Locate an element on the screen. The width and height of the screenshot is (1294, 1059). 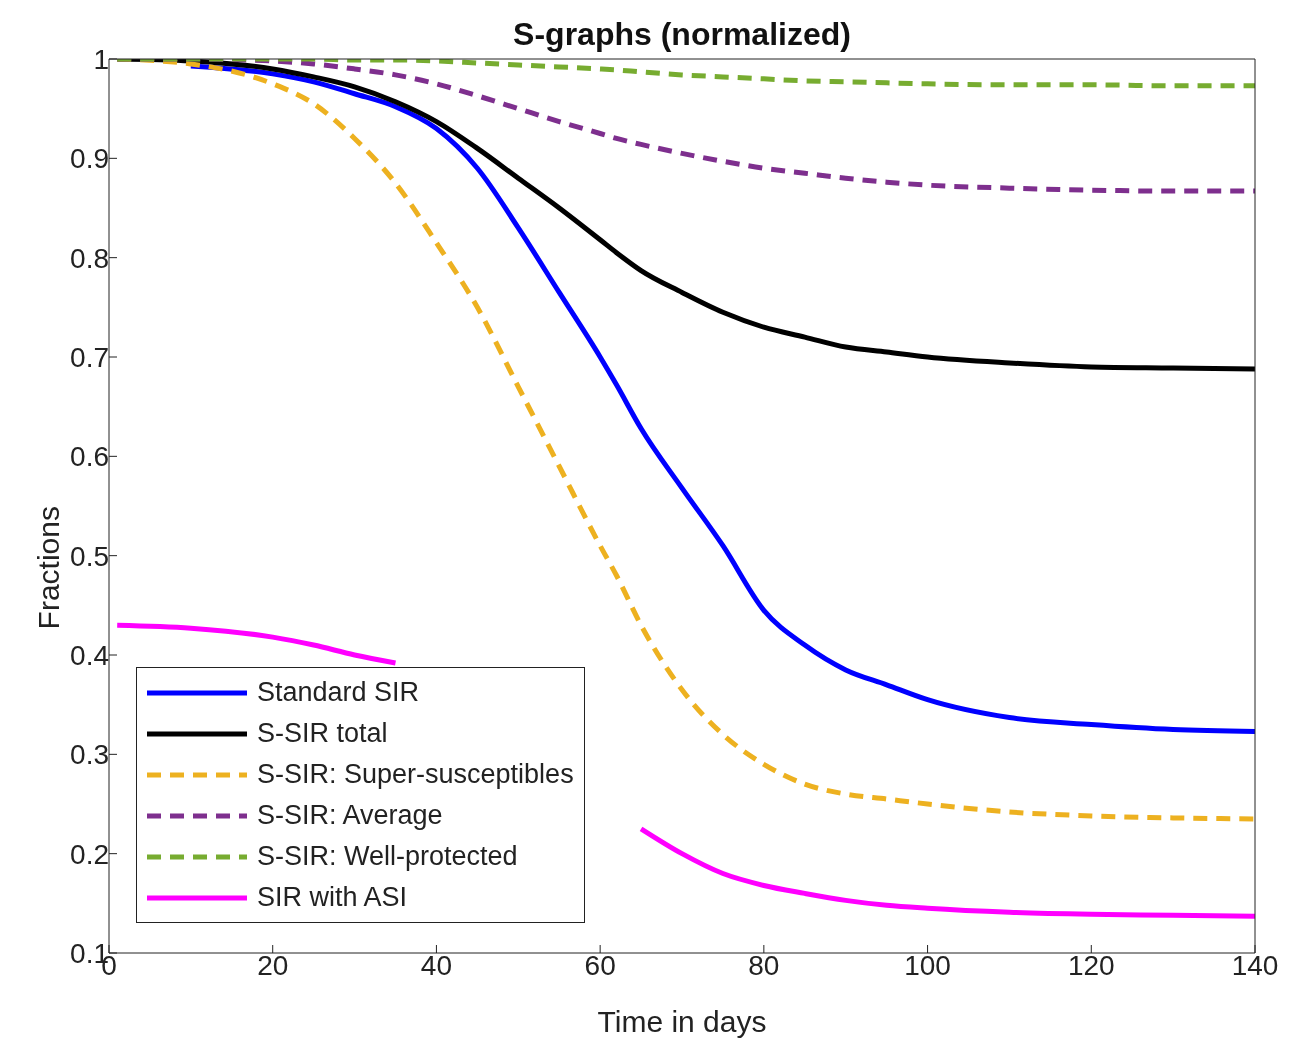
legend-label: Standard SIR is located at coordinates (338, 692).